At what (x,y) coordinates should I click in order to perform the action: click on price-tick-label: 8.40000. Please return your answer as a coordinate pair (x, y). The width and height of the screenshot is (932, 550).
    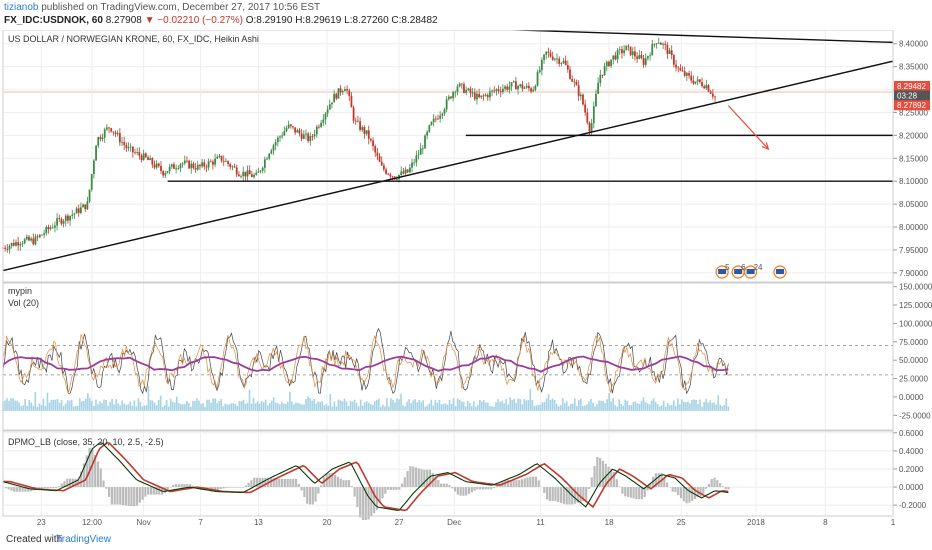
    Looking at the image, I should click on (913, 44).